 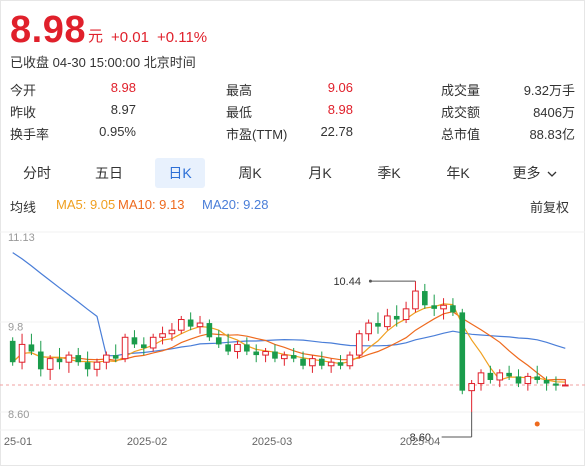 I want to click on legend-ma20: MA20: 9.28, so click(x=235, y=204).